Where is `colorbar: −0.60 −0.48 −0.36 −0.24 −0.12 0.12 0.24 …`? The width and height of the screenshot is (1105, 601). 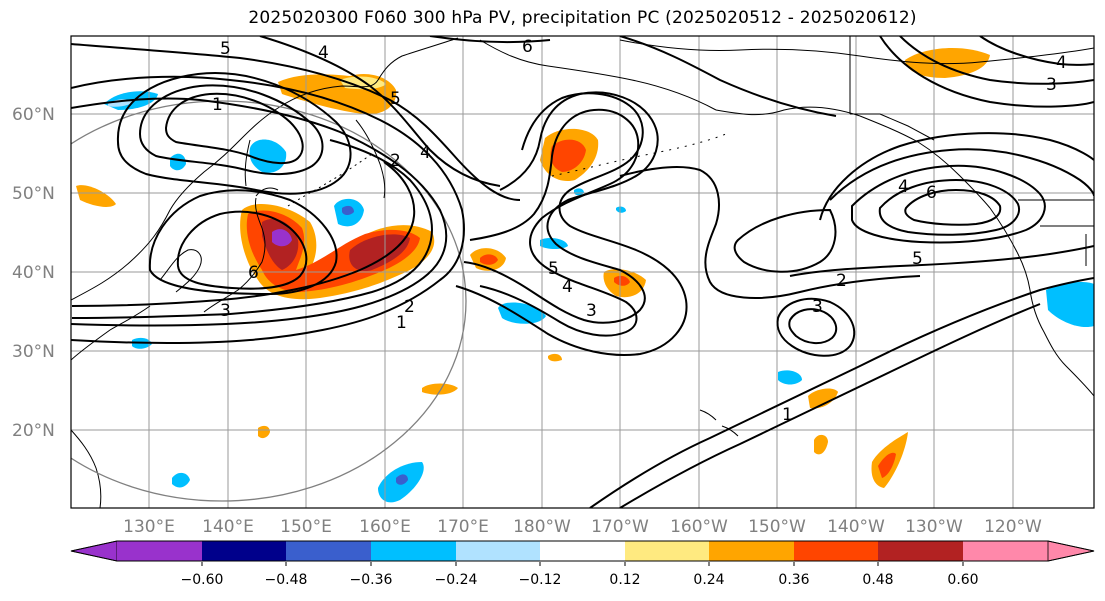
colorbar: −0.60 −0.48 −0.36 −0.24 −0.12 0.12 0.24 … is located at coordinates (582, 564).